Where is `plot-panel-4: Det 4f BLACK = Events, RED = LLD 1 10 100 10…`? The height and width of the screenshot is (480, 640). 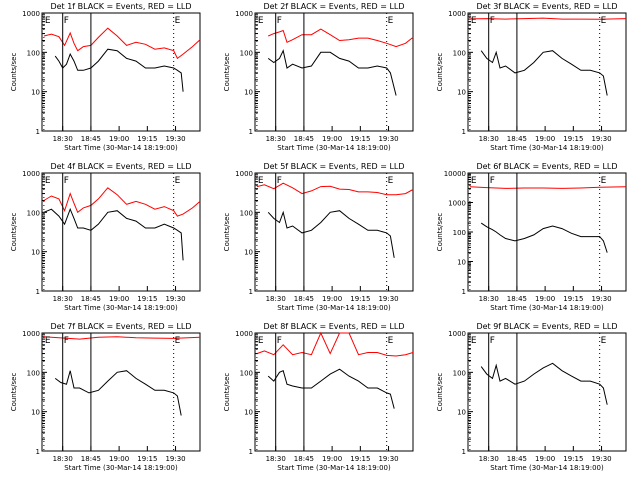
plot-panel-4: Det 4f BLACK = Events, RED = LLD 1 10 100 10… is located at coordinates (105, 237).